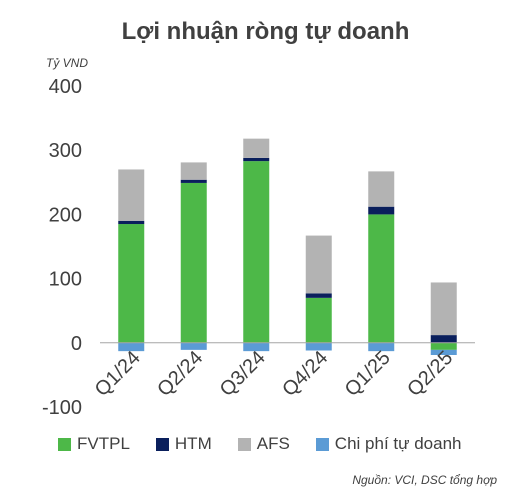  Describe the element at coordinates (430, 374) in the screenshot. I see `x-tick-label: Q2/25` at that location.